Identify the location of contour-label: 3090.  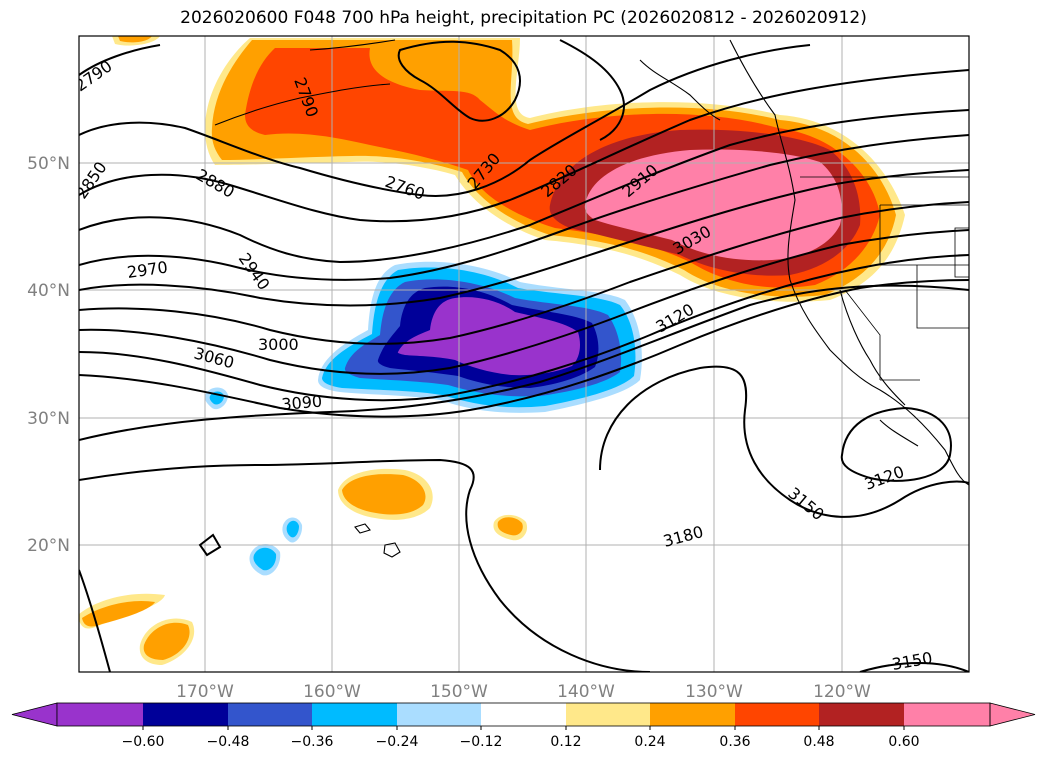
(302, 403).